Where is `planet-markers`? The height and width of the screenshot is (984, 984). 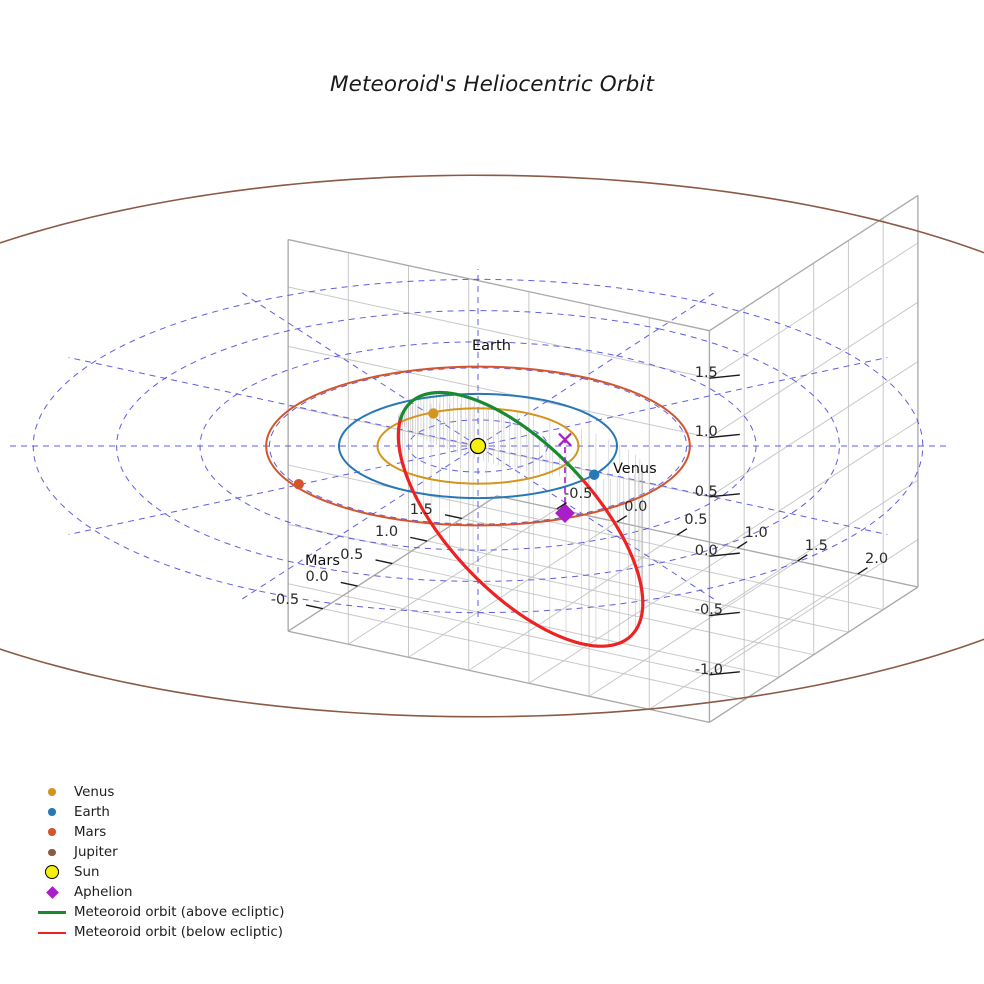 planet-markers is located at coordinates (446, 449).